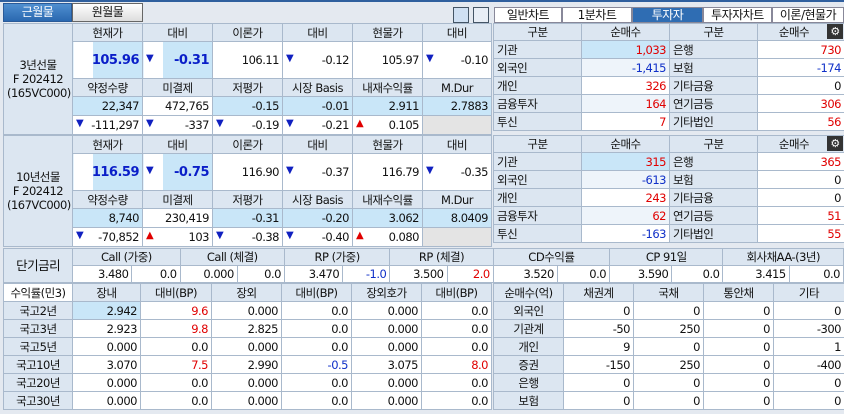 The width and height of the screenshot is (844, 414). Describe the element at coordinates (107, 237) in the screenshot. I see `stat-change: ▼ -70,852` at that location.